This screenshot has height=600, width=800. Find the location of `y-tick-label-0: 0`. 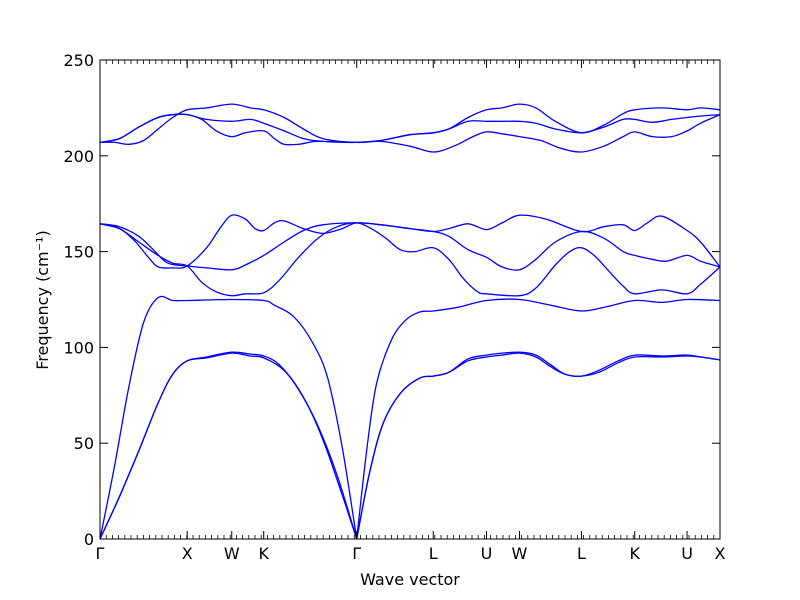

y-tick-label-0: 0 is located at coordinates (89, 539).